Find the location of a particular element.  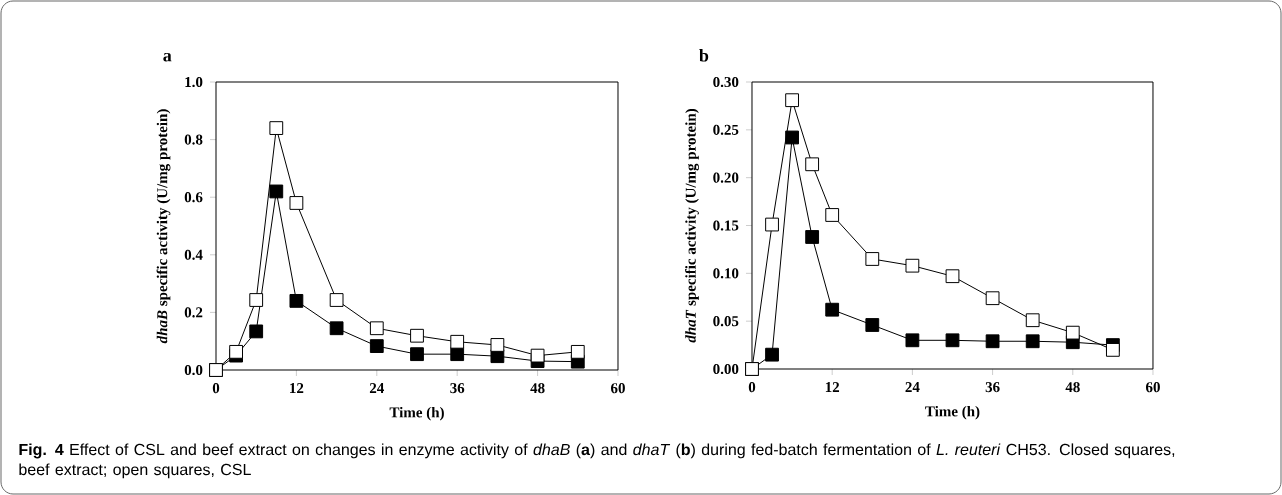

y-tick-label: 0.30 is located at coordinates (726, 82).